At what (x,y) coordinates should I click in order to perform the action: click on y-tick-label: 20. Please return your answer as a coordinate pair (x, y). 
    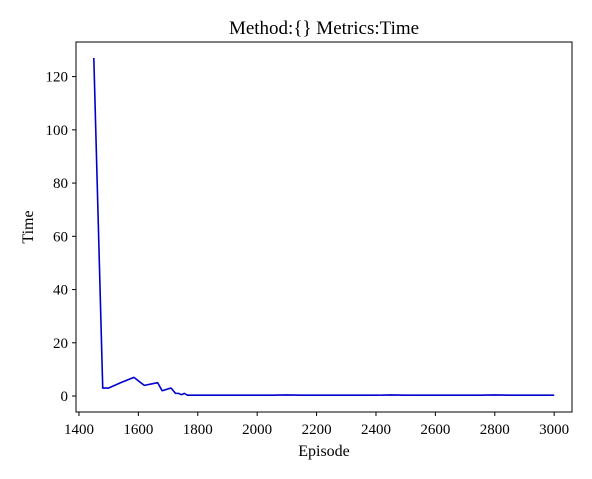
    Looking at the image, I should click on (60, 344).